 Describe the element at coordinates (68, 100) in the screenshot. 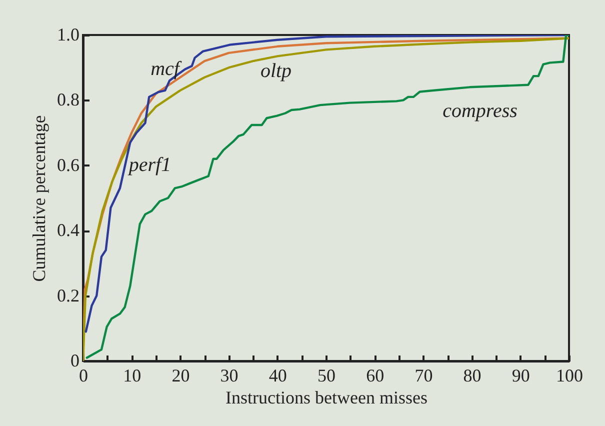

I see `y-tick-label: 0.8` at that location.